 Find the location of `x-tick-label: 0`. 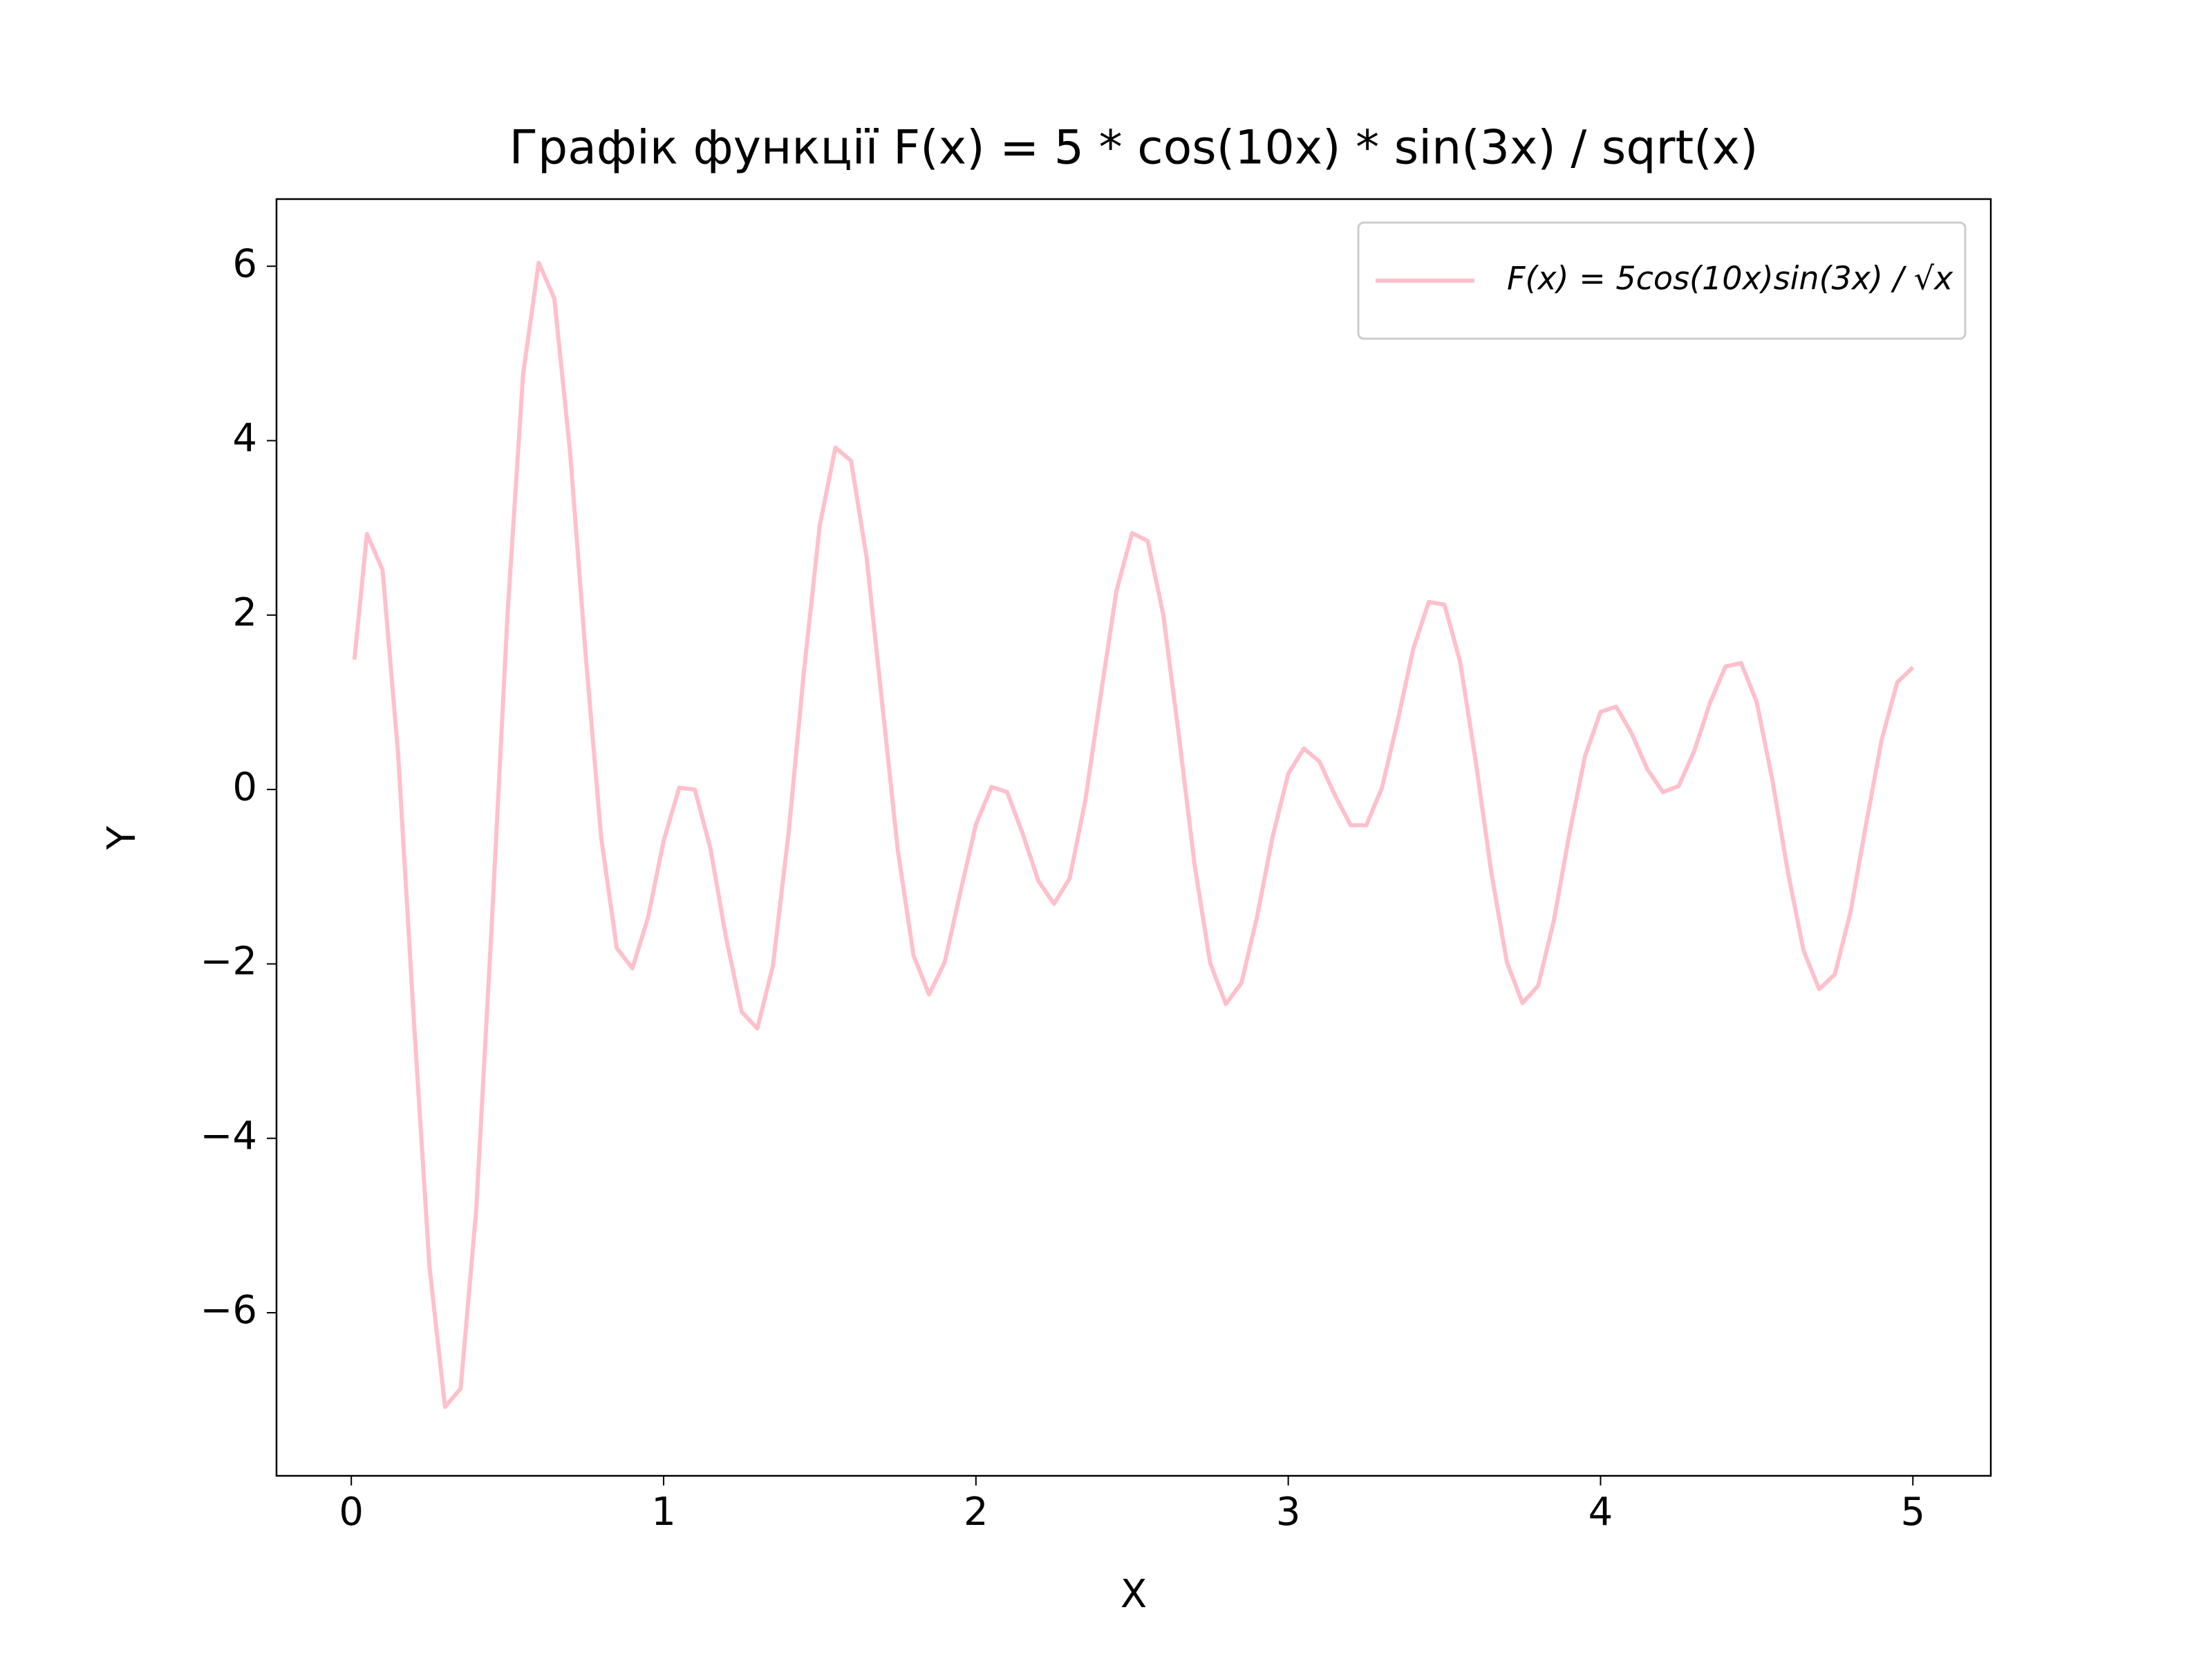

x-tick-label: 0 is located at coordinates (351, 1512).